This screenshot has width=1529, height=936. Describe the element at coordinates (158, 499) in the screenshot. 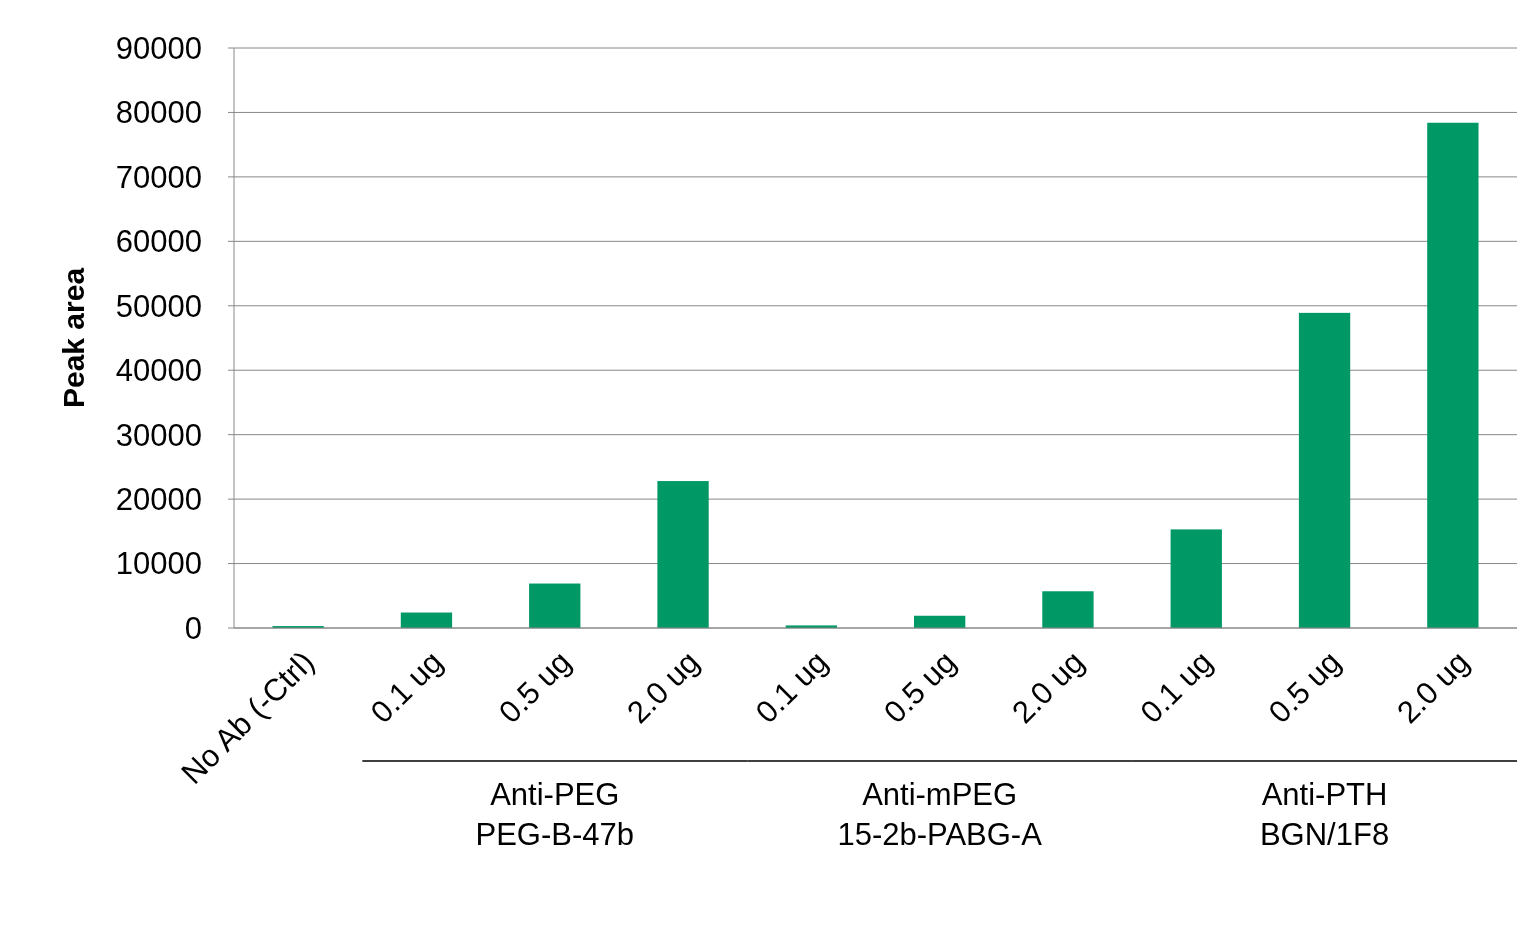

I see `y-tick-label: 20000` at that location.